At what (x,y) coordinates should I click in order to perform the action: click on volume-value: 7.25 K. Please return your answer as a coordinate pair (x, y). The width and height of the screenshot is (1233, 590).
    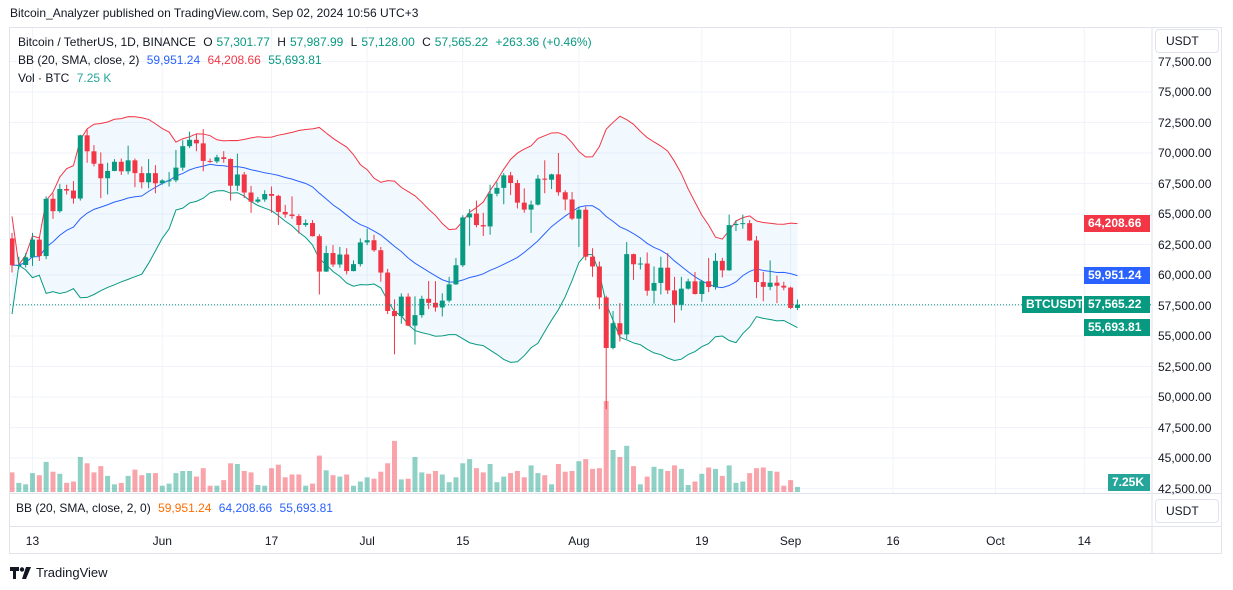
    Looking at the image, I should click on (94, 78).